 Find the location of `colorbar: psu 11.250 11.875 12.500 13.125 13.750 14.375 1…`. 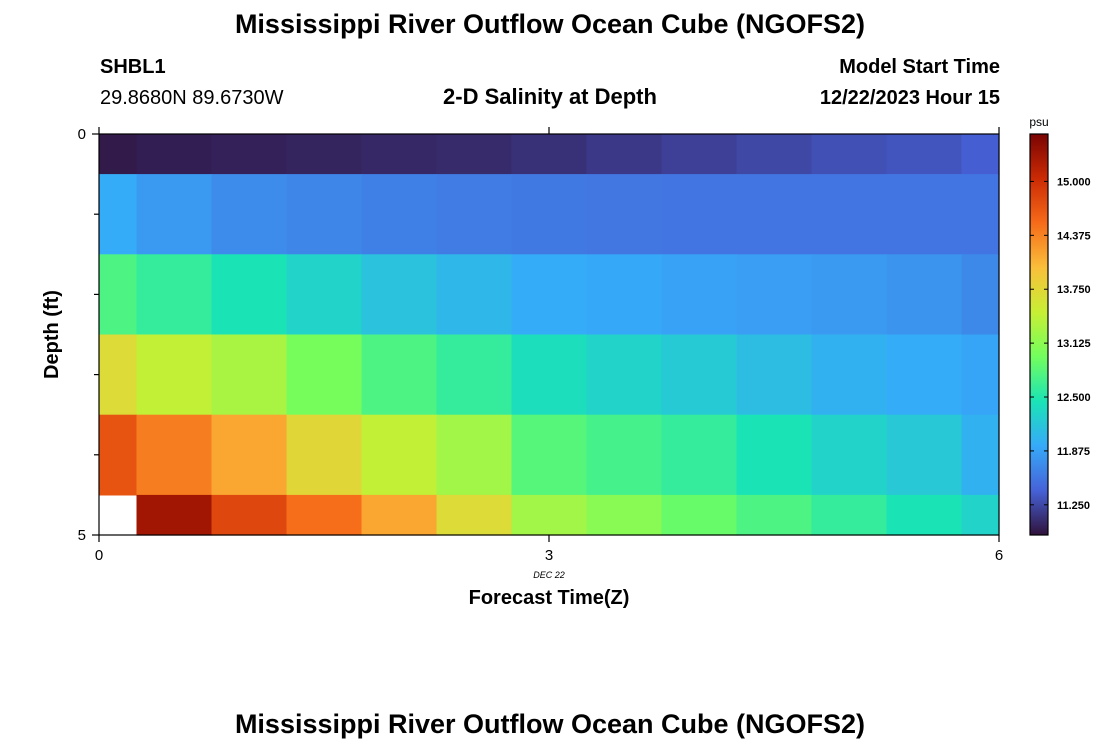

colorbar: psu 11.250 11.875 12.500 13.125 13.750 14.375 1… is located at coordinates (1060, 325).